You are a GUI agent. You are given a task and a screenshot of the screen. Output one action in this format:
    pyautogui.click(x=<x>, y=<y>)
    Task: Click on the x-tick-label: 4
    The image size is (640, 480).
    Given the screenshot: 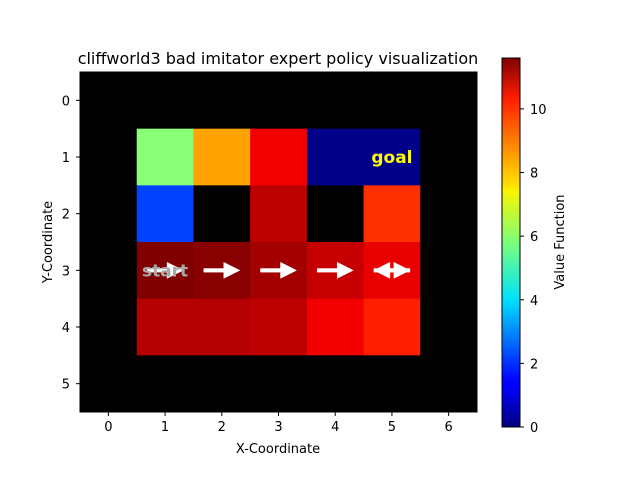 What is the action you would take?
    pyautogui.click(x=335, y=427)
    